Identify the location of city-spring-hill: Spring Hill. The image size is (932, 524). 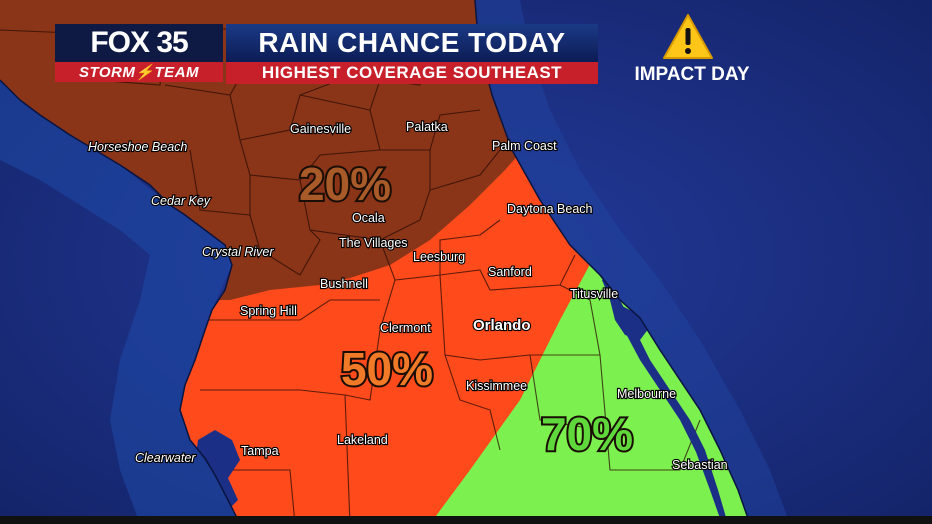
(268, 311).